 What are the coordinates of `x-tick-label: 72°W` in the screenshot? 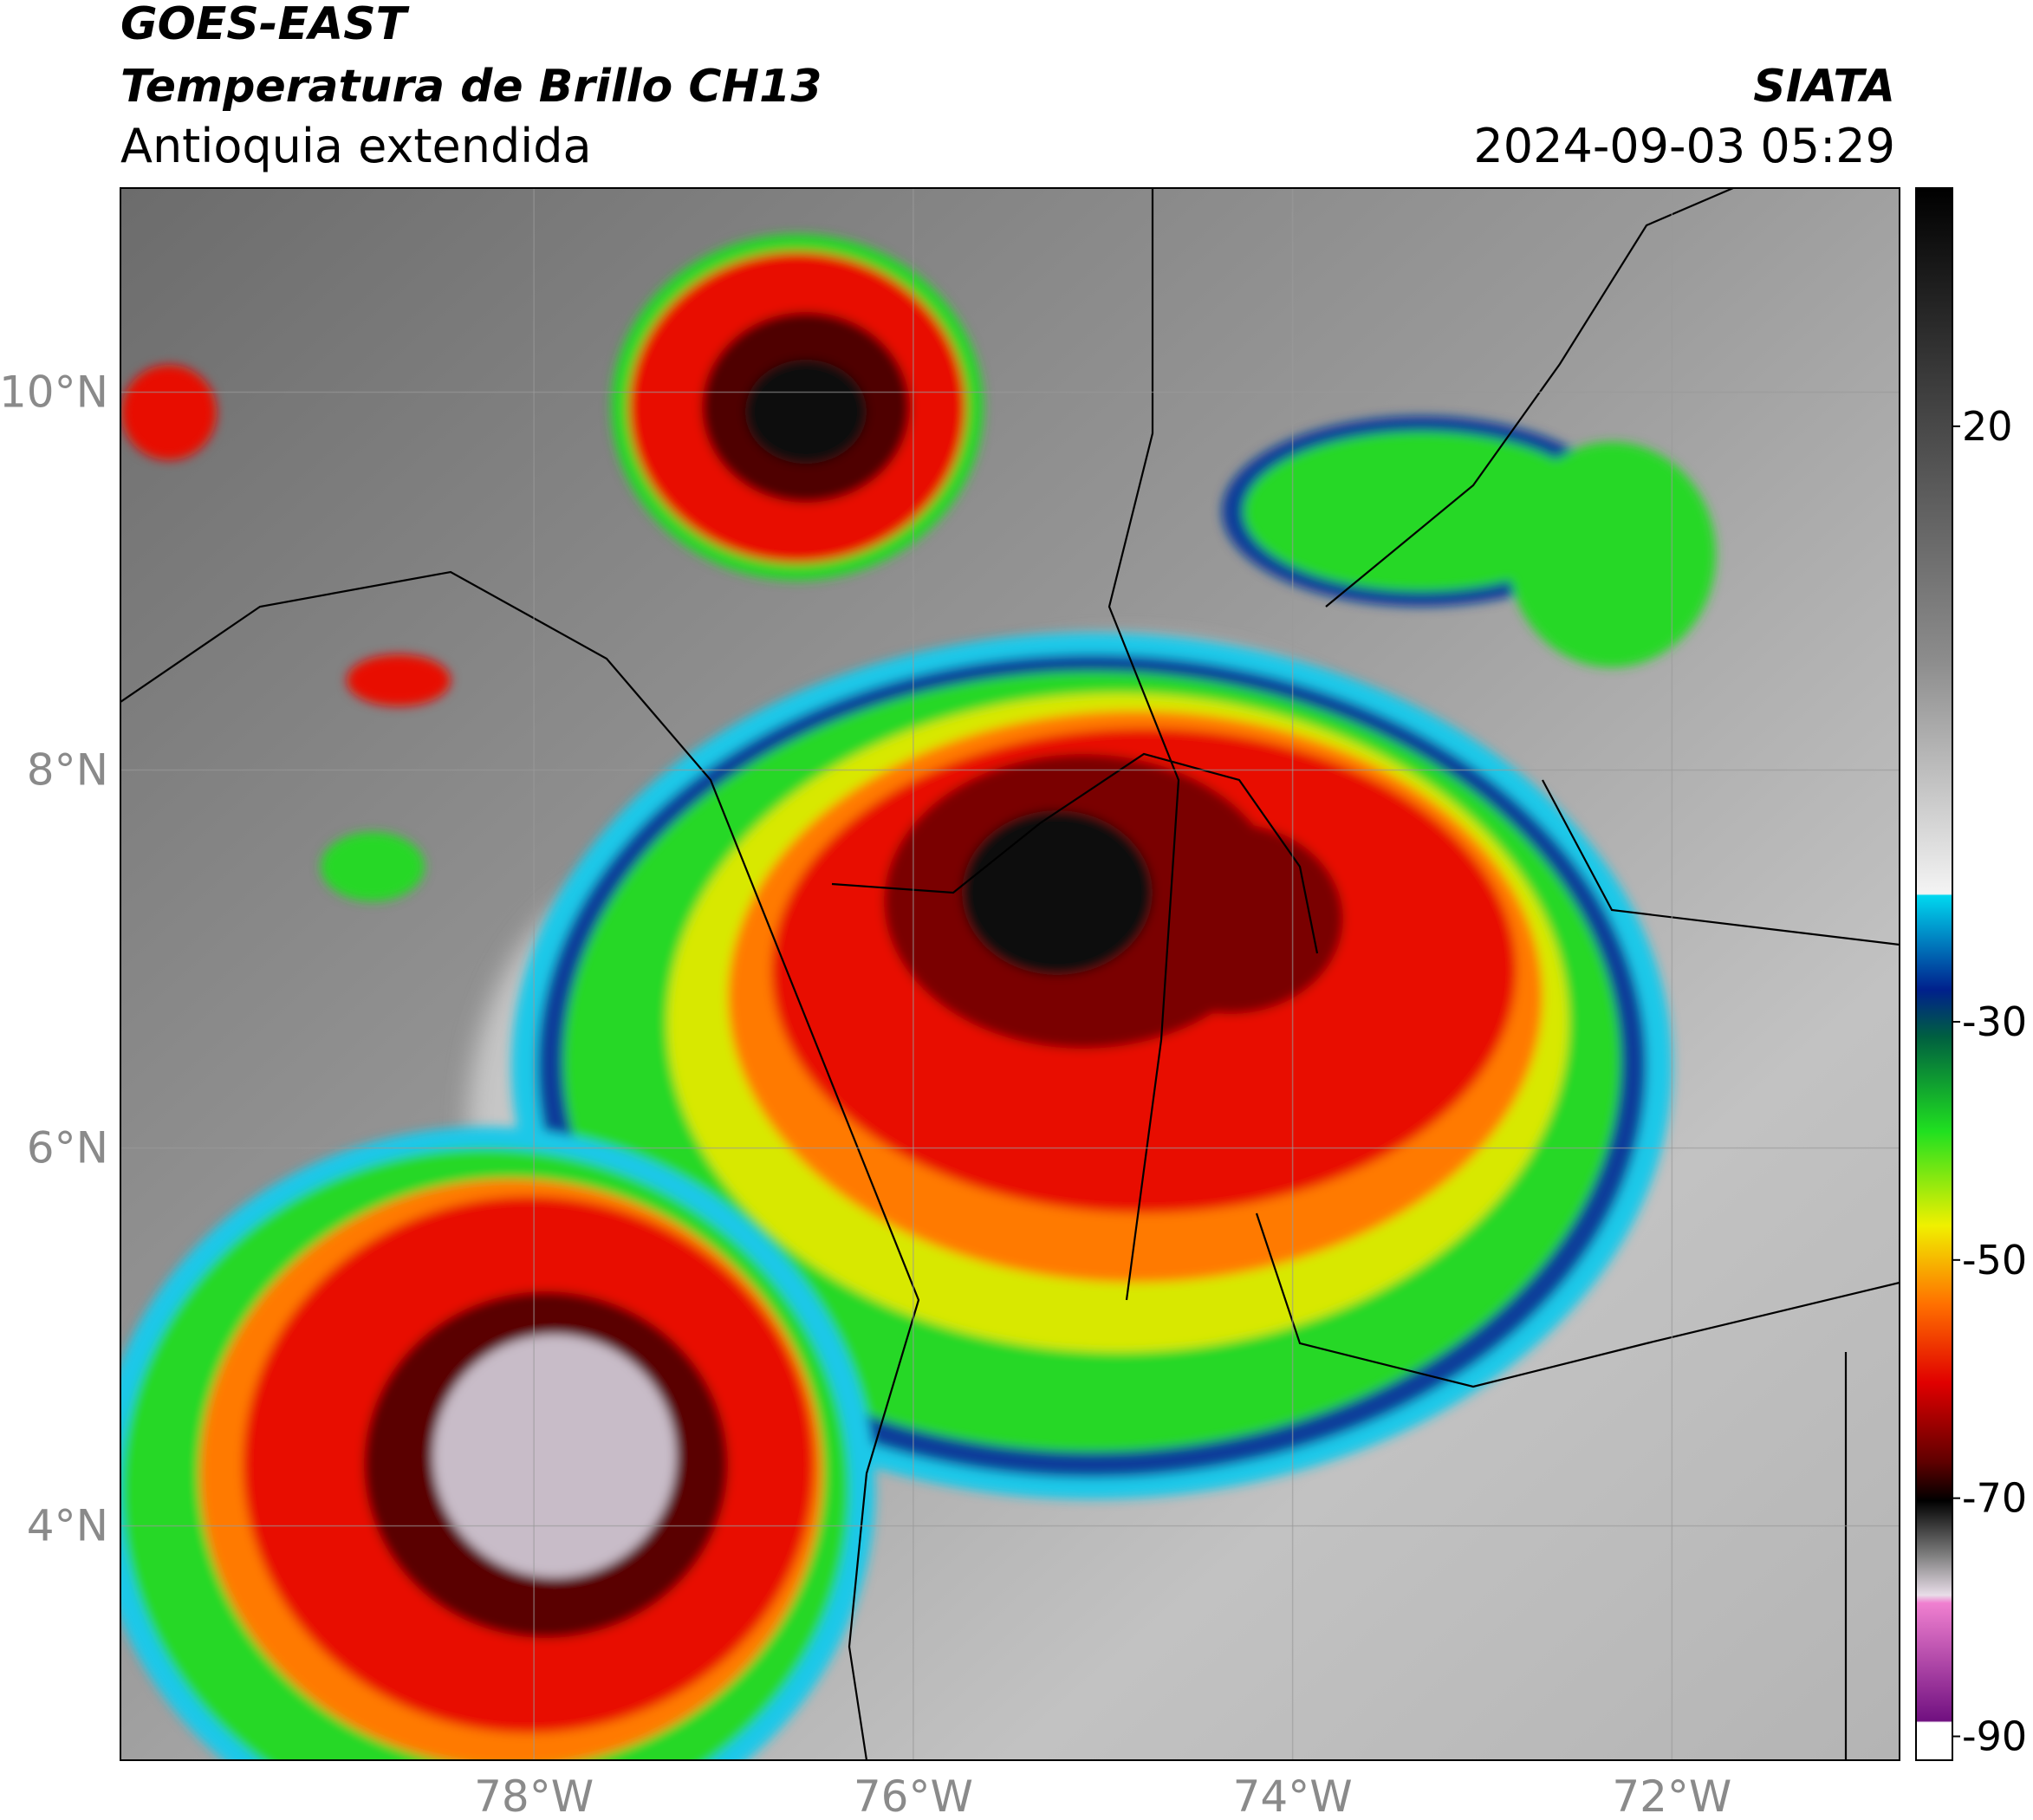 It's located at (1671, 1795).